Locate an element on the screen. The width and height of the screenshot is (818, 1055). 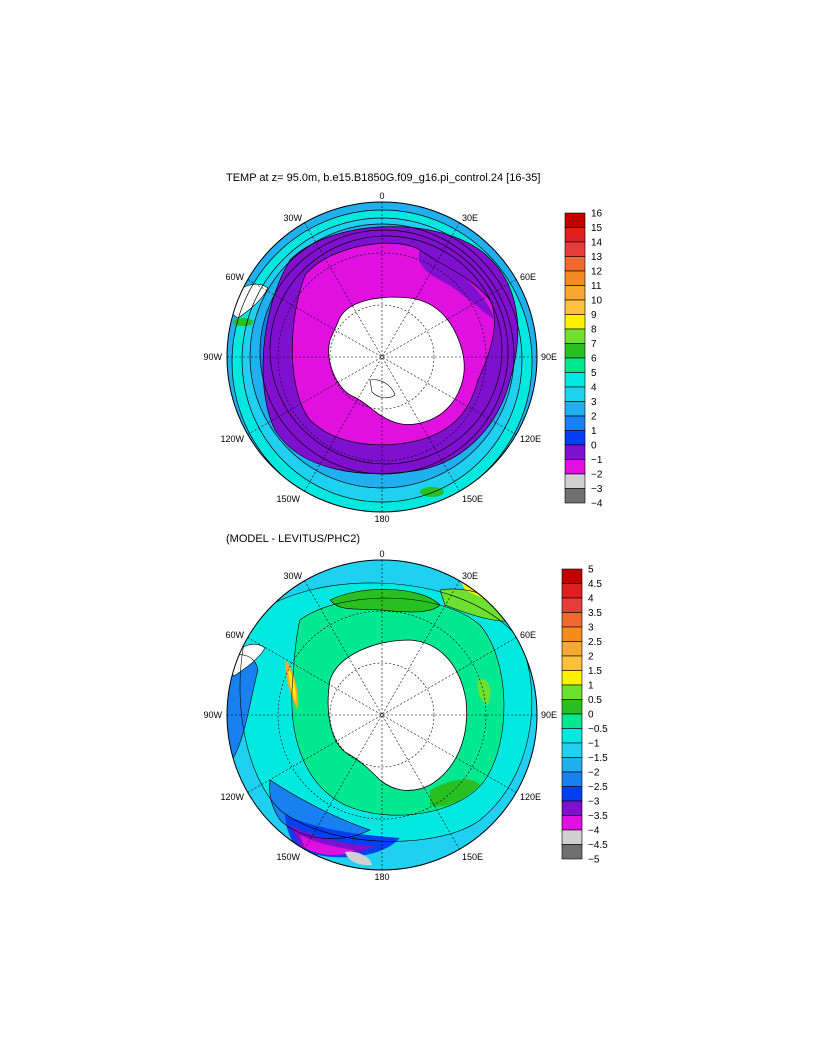
panel2-colorbar-tick-label: −1.5 is located at coordinates (598, 758).